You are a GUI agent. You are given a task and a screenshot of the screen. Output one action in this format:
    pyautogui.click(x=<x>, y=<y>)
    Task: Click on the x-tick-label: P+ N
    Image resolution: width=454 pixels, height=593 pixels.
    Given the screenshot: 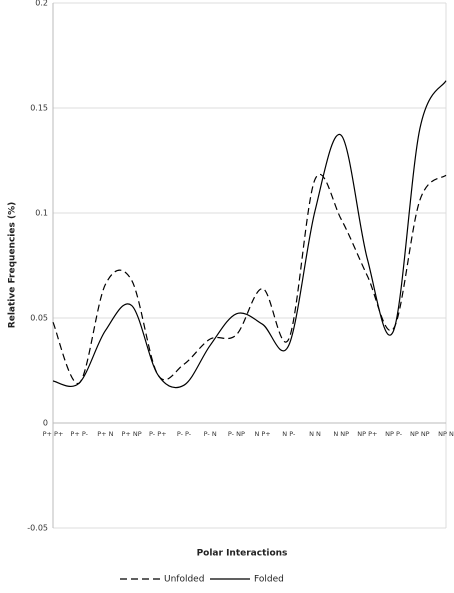 What is the action you would take?
    pyautogui.click(x=105, y=434)
    